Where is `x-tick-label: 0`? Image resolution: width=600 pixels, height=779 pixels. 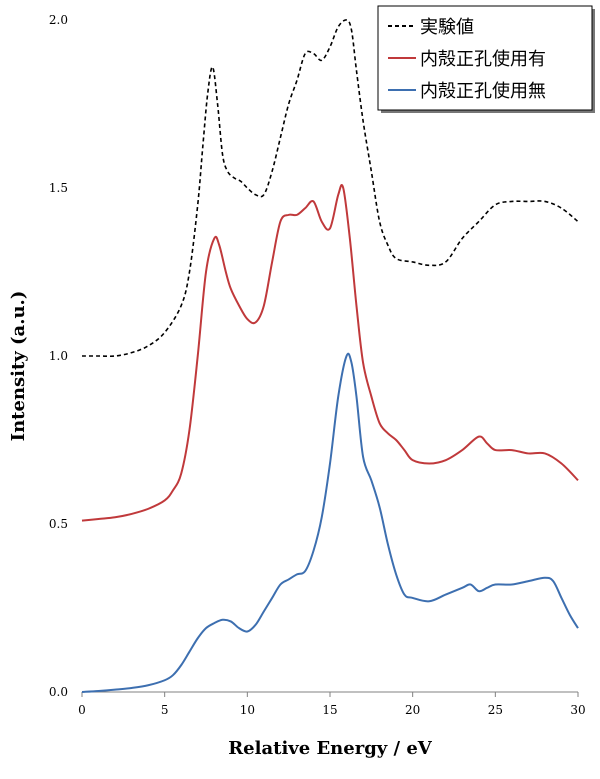 x-tick-label: 0 is located at coordinates (82, 710).